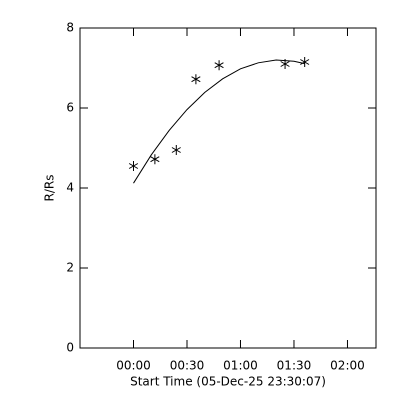 This screenshot has height=400, width=400. What do you see at coordinates (70, 188) in the screenshot?
I see `y-tick-label: 4` at bounding box center [70, 188].